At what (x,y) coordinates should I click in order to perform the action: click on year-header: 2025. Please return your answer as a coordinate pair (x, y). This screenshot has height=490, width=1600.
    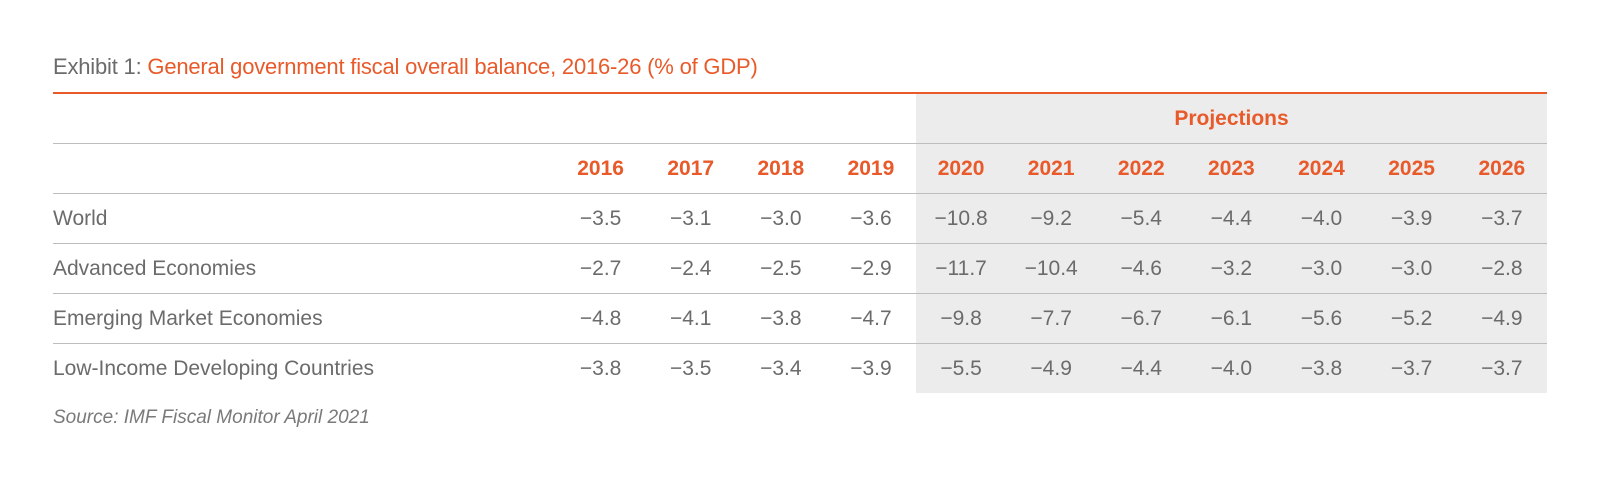
    Looking at the image, I should click on (1411, 168).